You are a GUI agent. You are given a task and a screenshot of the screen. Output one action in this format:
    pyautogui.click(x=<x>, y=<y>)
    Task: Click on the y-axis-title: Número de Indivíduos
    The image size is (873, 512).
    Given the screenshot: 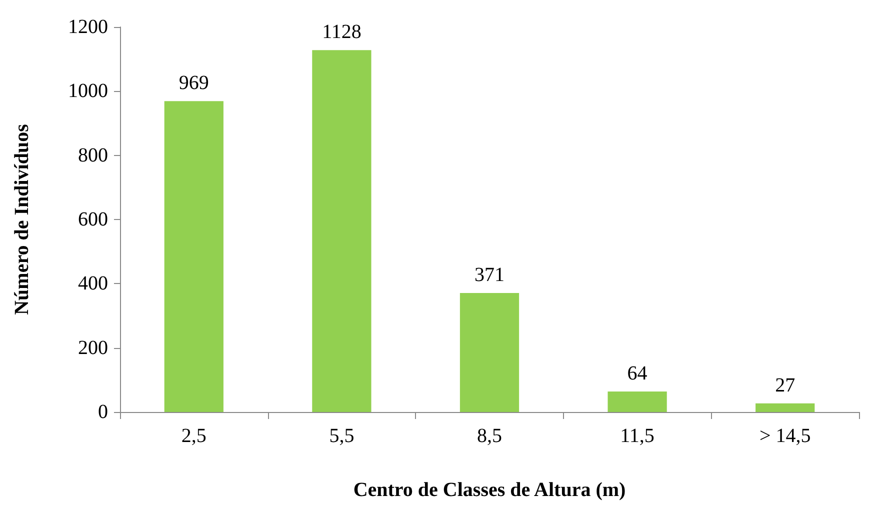 What is the action you would take?
    pyautogui.click(x=22, y=219)
    